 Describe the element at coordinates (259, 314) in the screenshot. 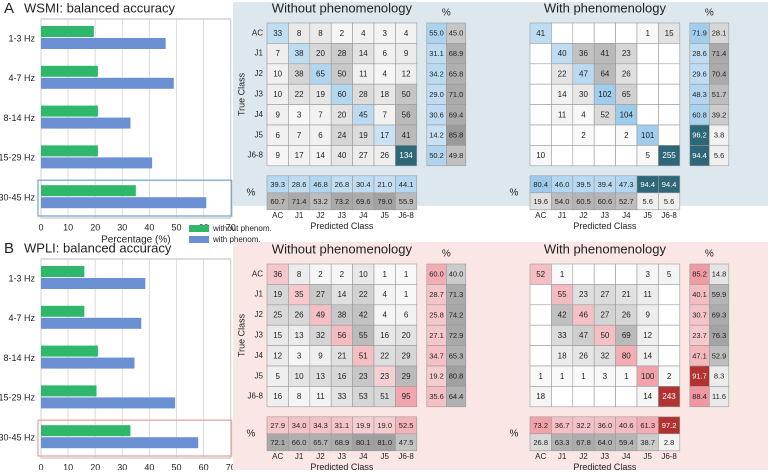

I see `row-label: J2` at that location.